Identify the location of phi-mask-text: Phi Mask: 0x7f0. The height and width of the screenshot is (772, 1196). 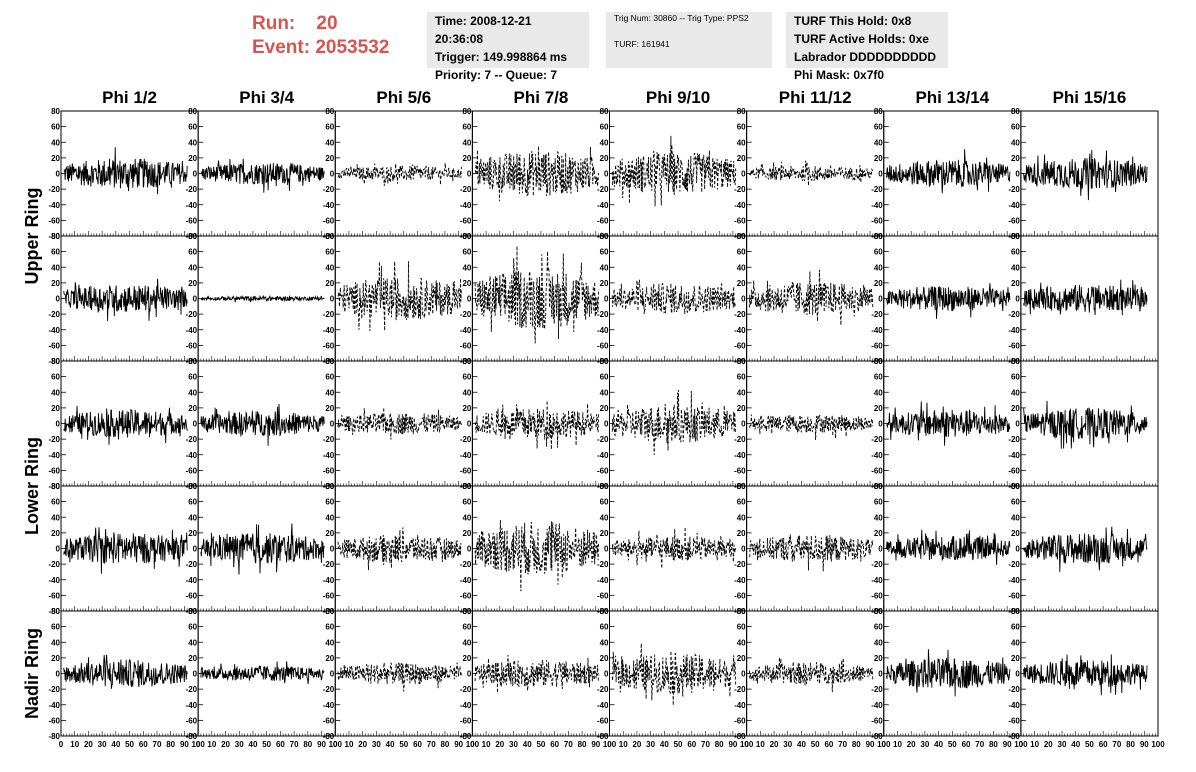
(839, 75).